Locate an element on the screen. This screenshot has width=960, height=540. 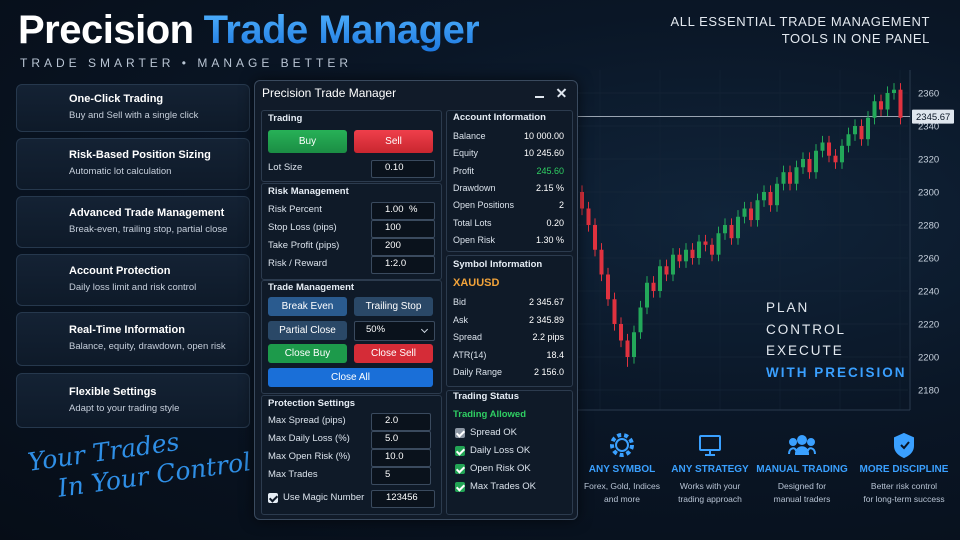
feature-desc: Break-even, trailing stop, partial close is located at coordinates (148, 229).